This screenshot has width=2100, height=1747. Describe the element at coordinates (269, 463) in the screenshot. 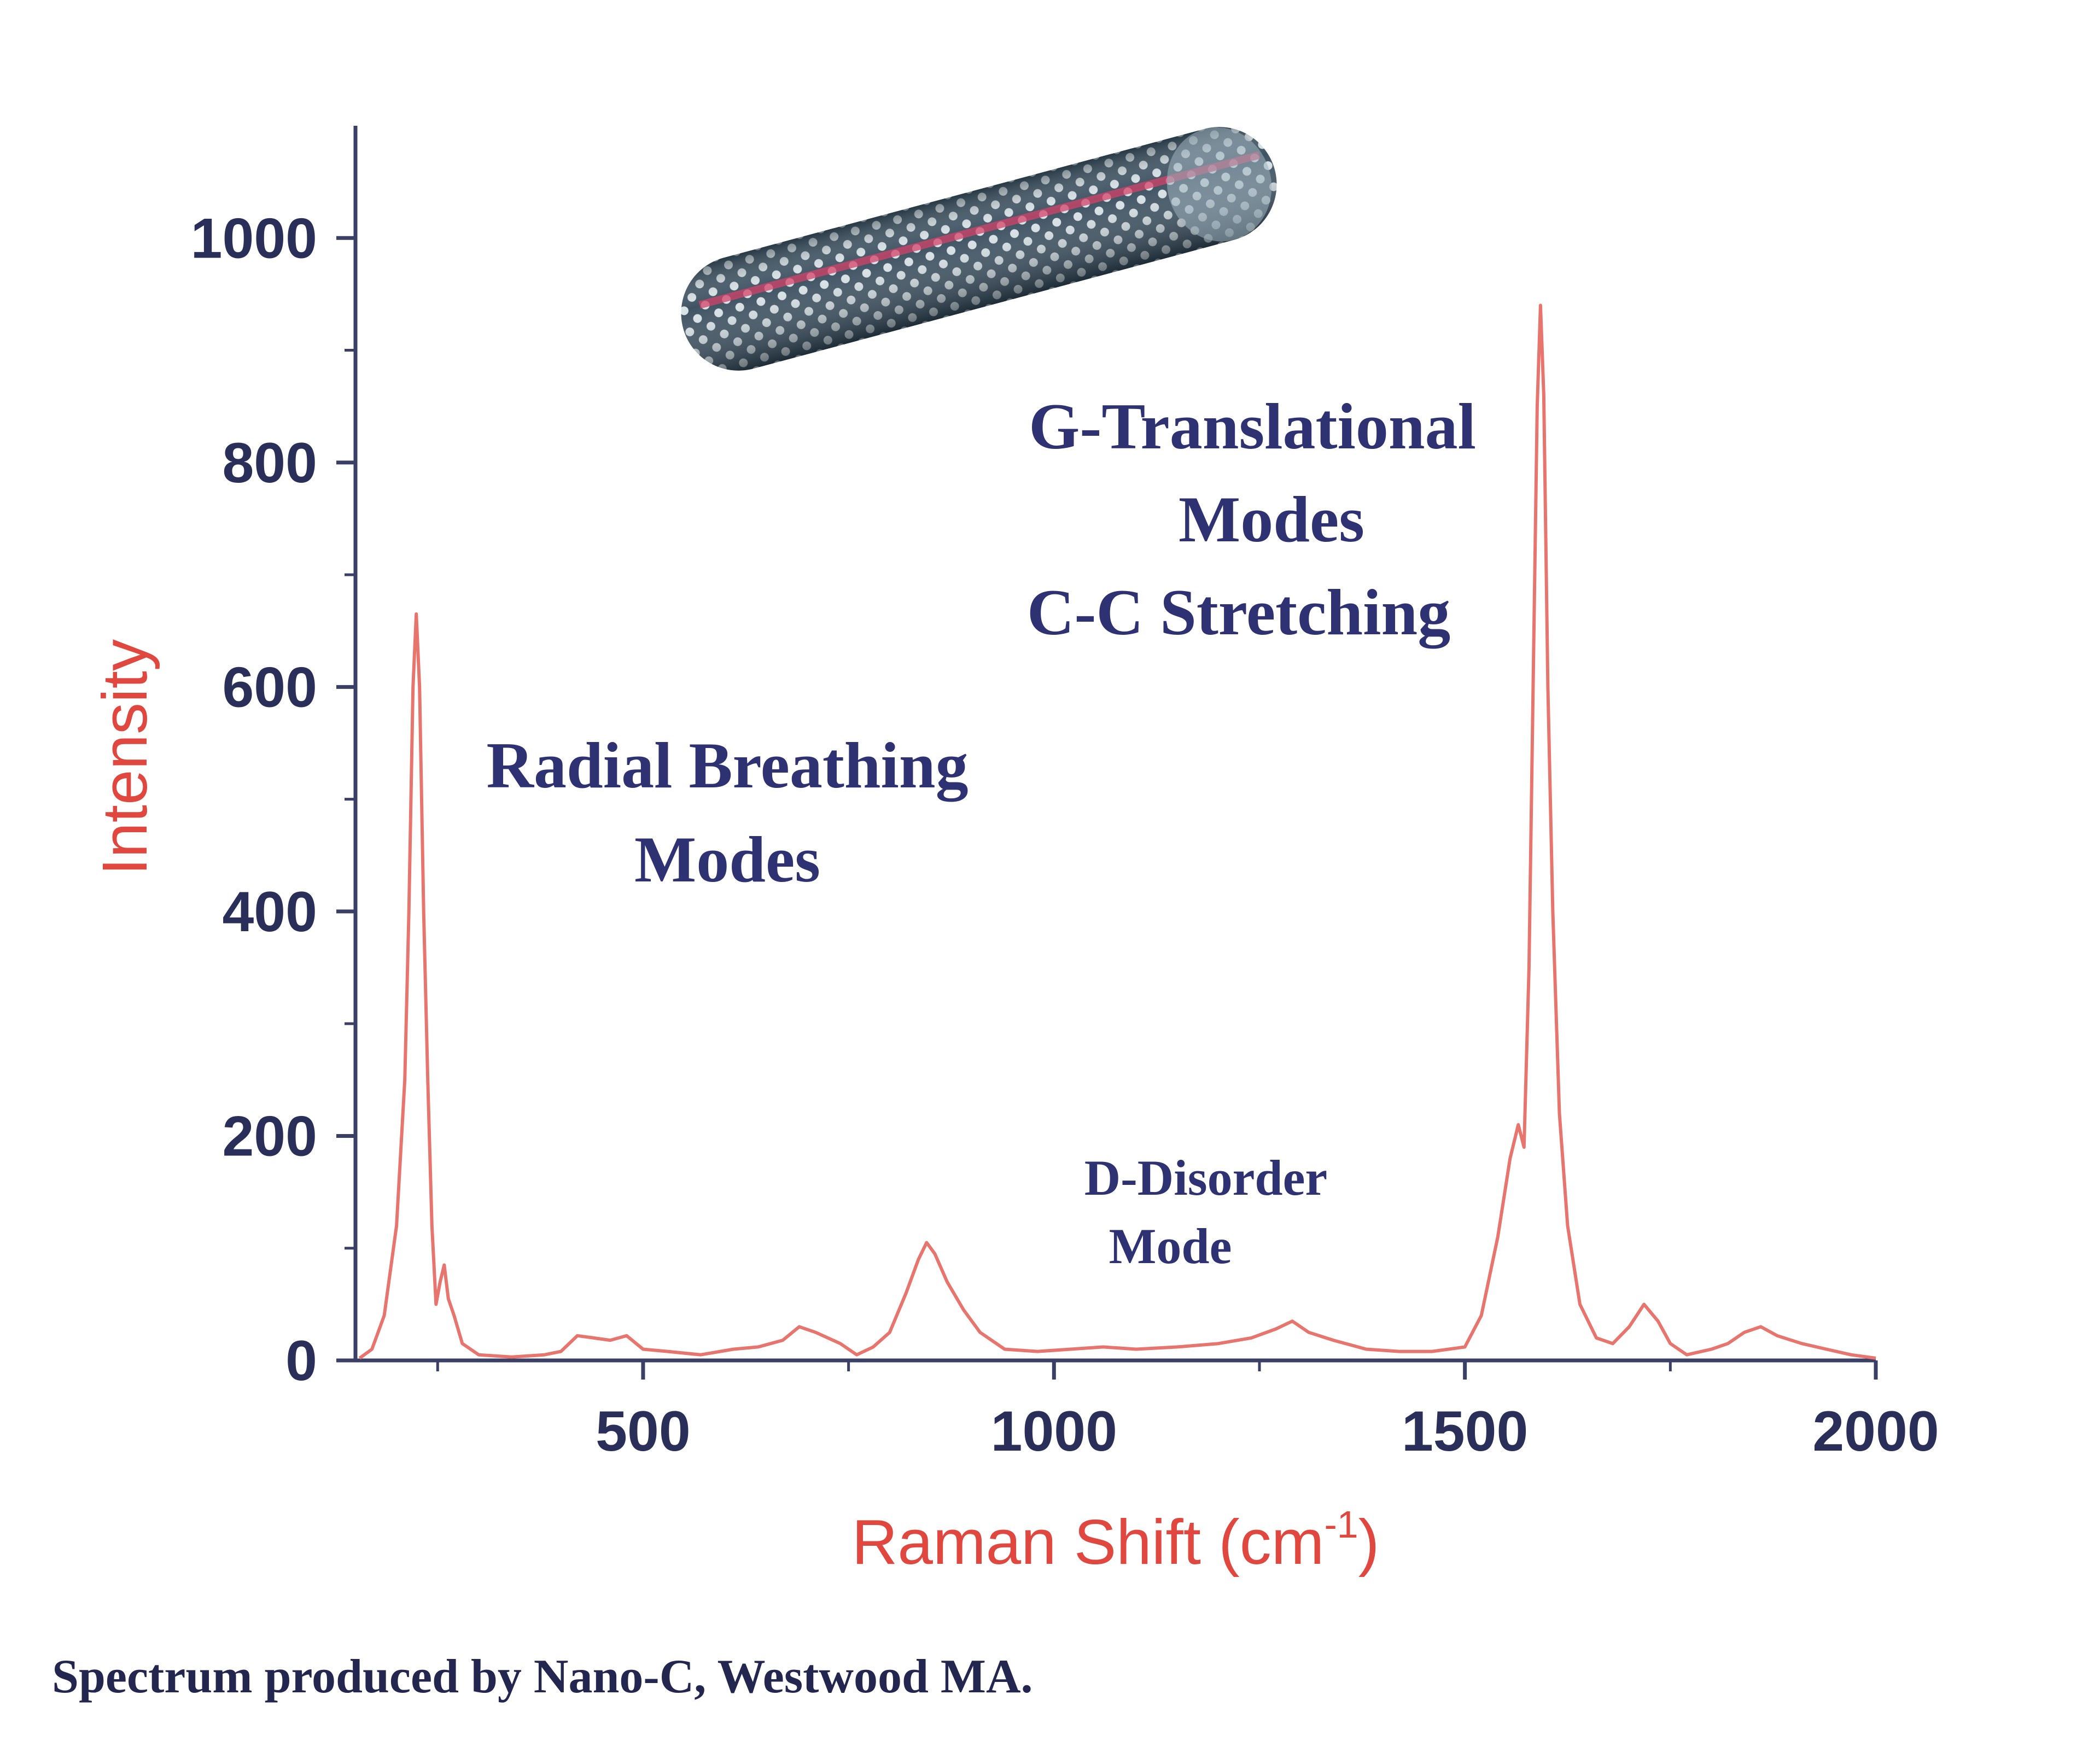

I see `y-tick-label: 800` at that location.